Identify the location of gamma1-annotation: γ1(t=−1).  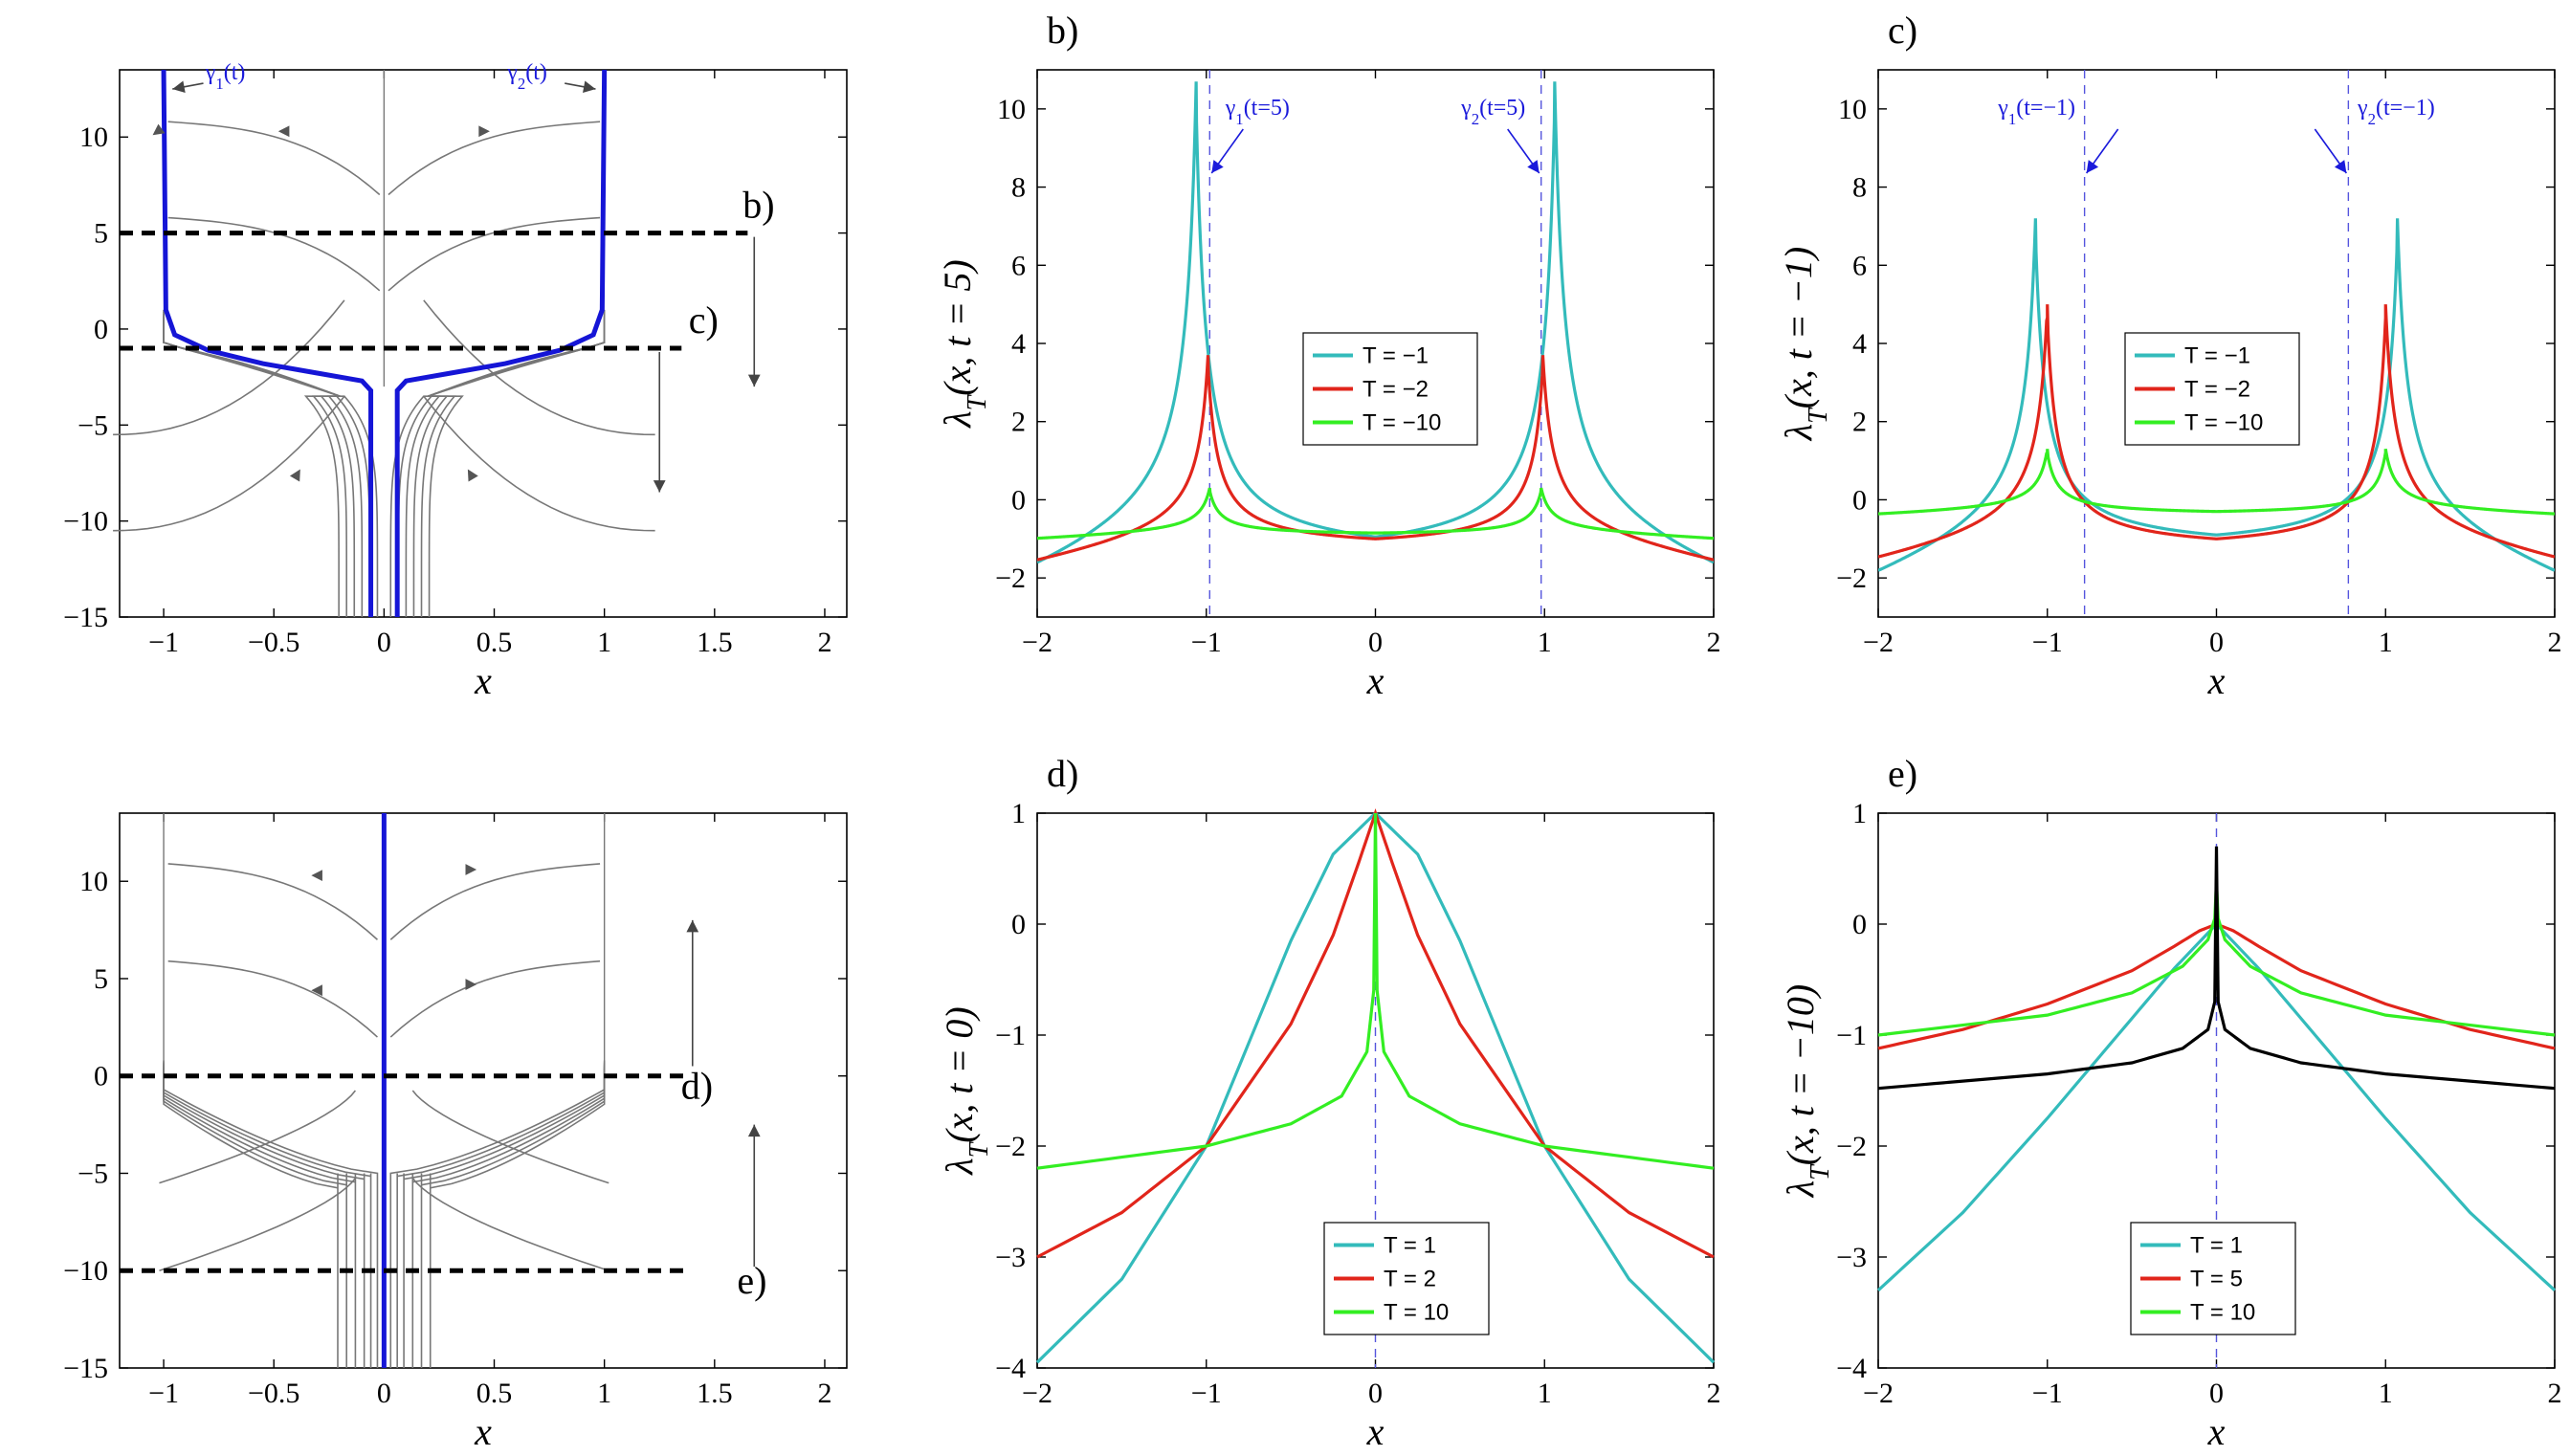
(2036, 112).